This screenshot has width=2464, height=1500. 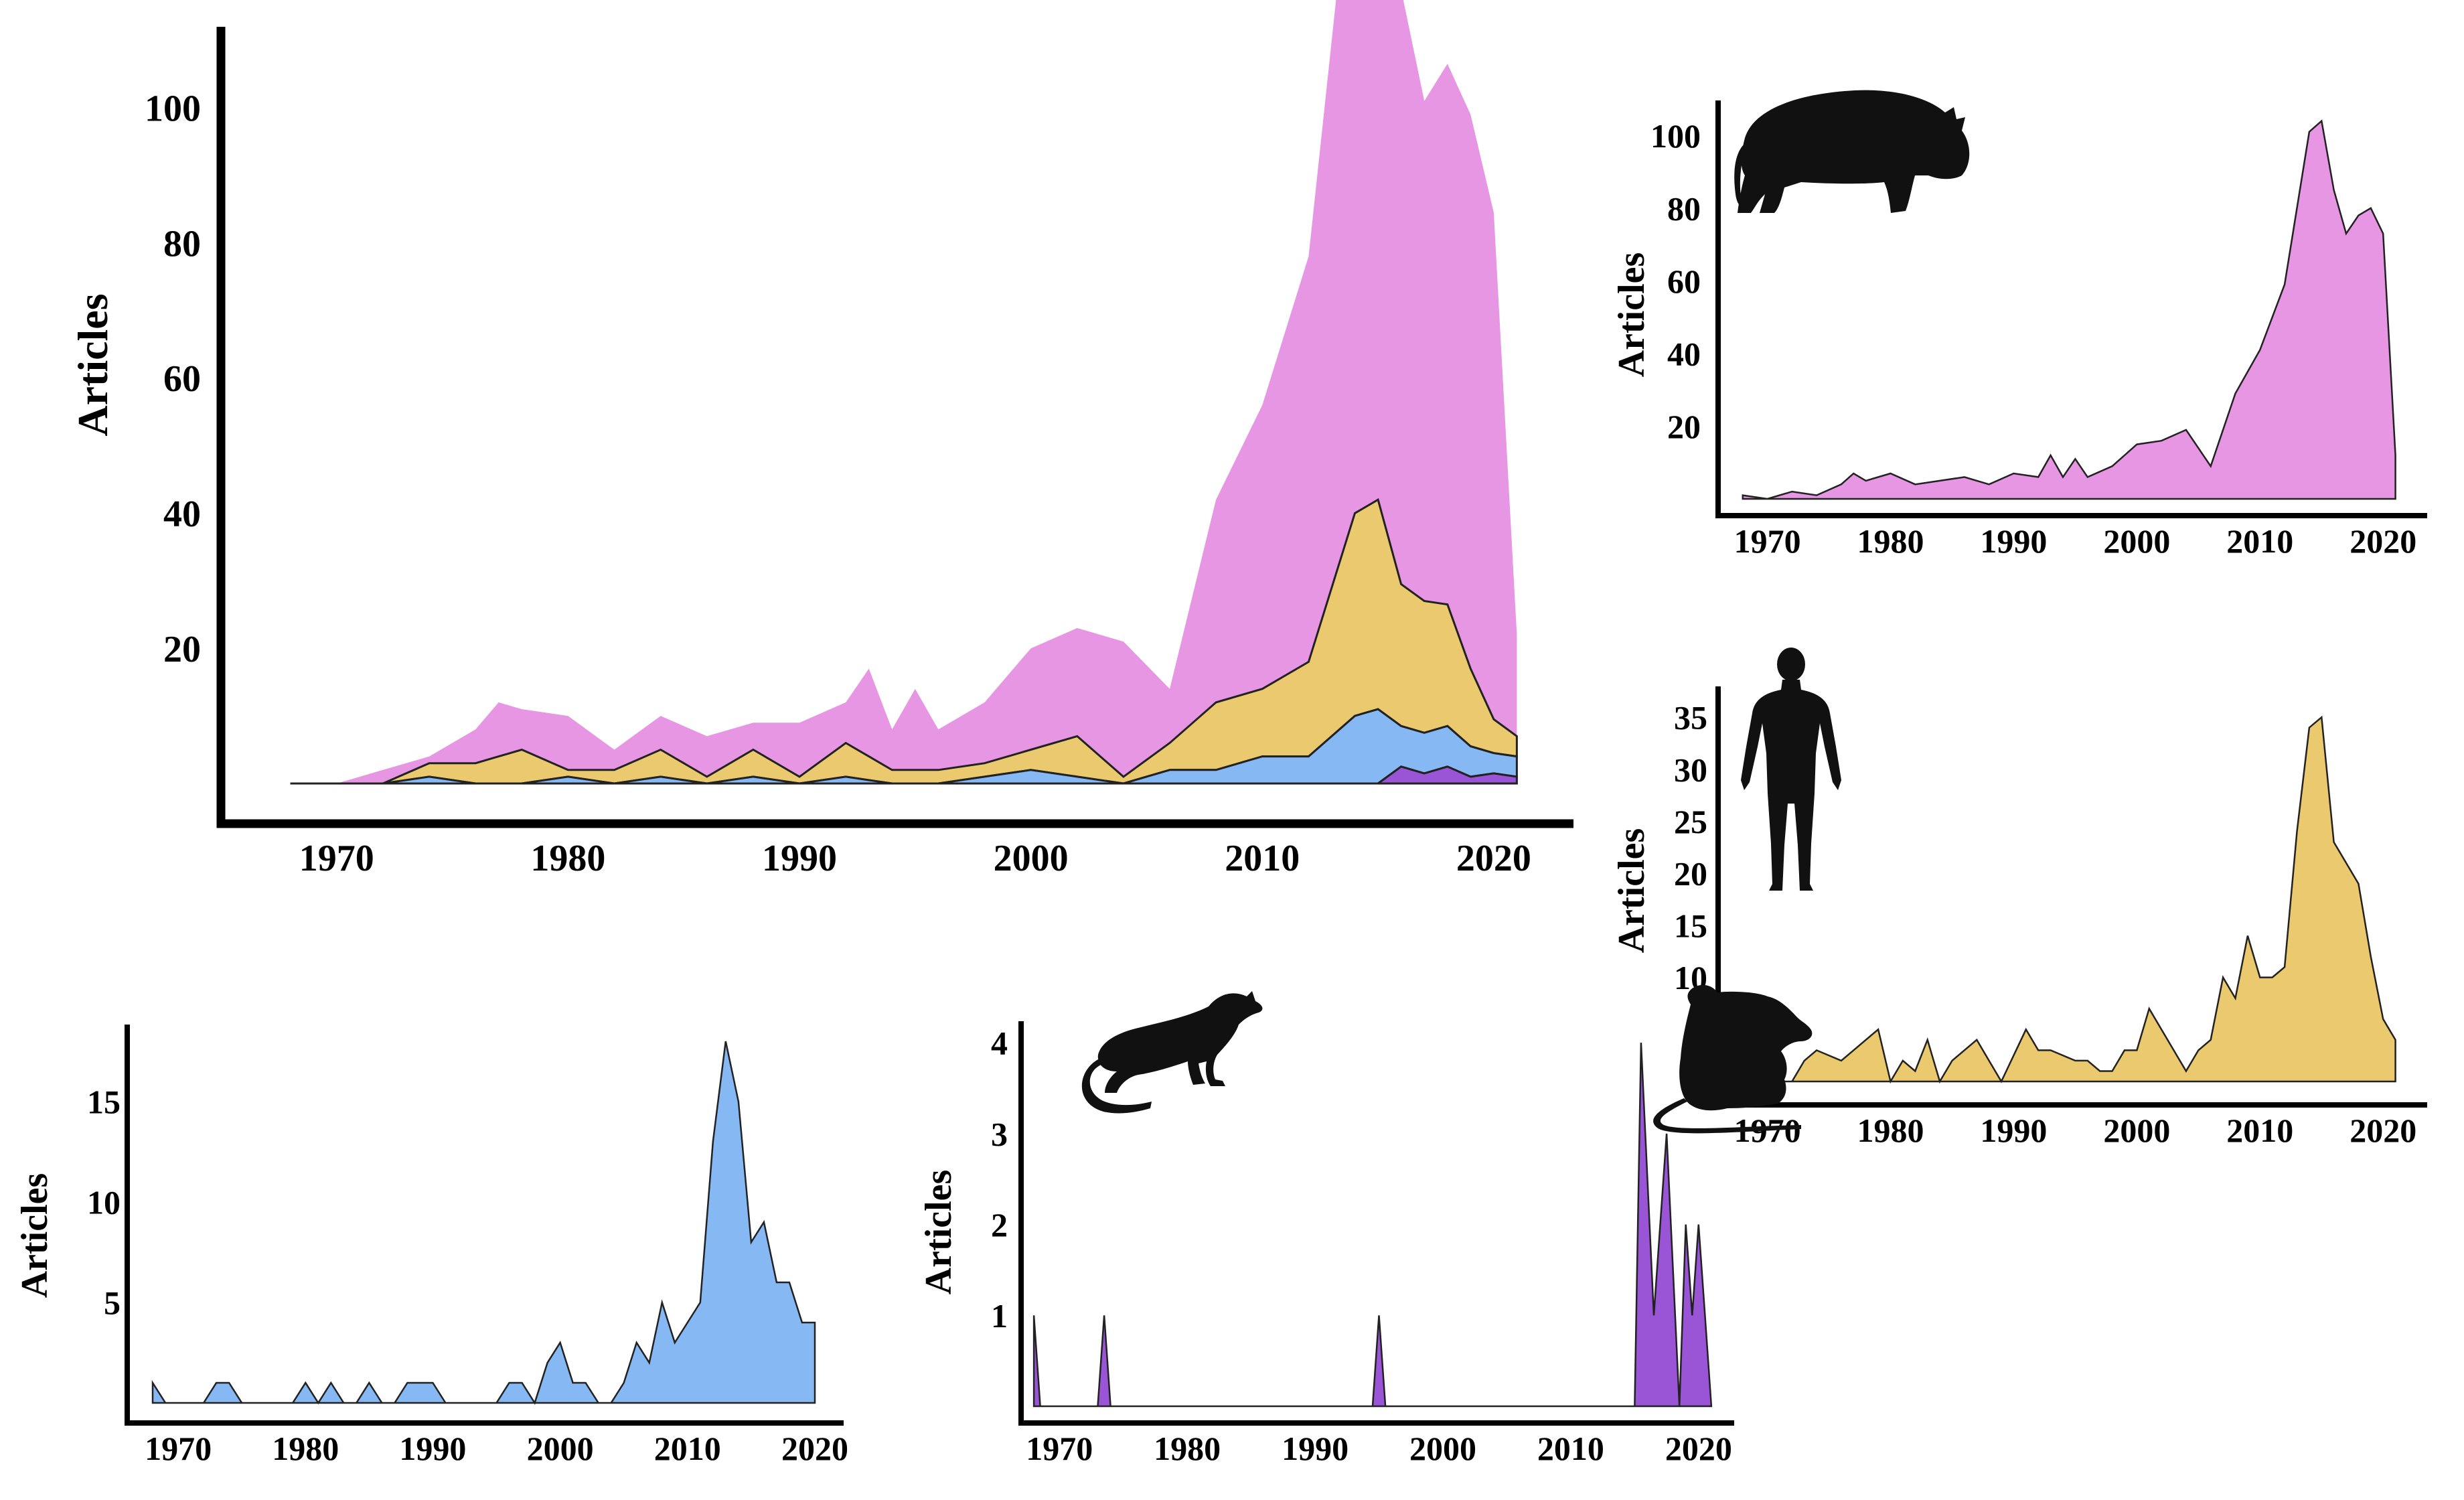 What do you see at coordinates (1493, 858) in the screenshot?
I see `combined-x-tick-label: 2020` at bounding box center [1493, 858].